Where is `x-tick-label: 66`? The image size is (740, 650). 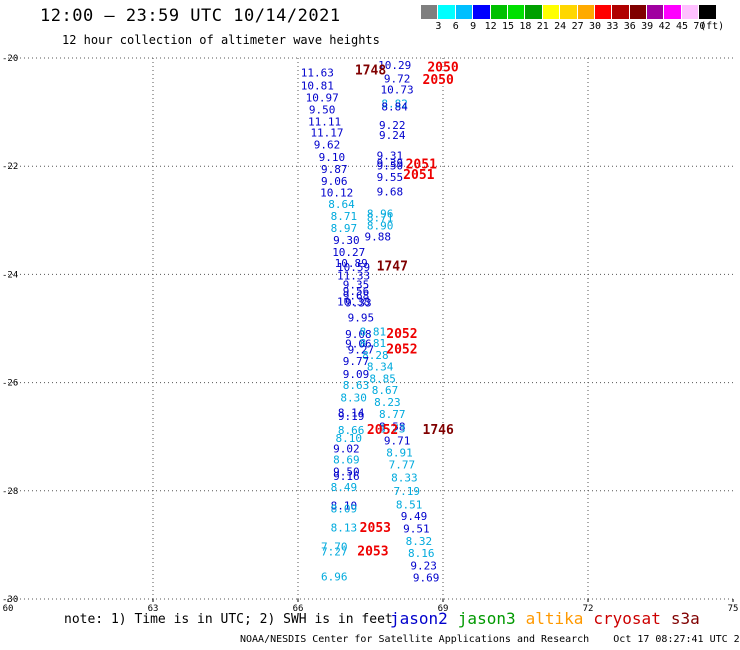
x-tick-label: 66 is located at coordinates (298, 609).